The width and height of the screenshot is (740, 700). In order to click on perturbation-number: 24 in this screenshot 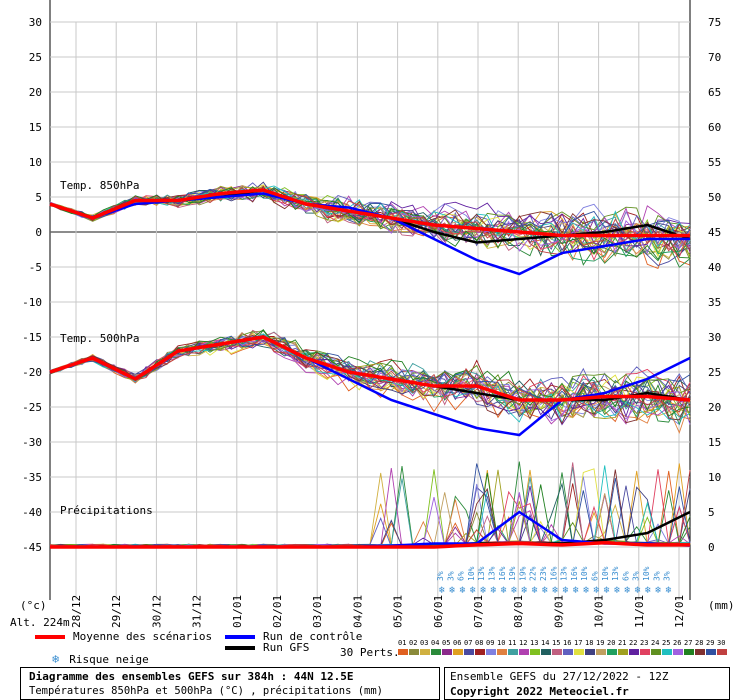, I will do `click(655, 643)`.